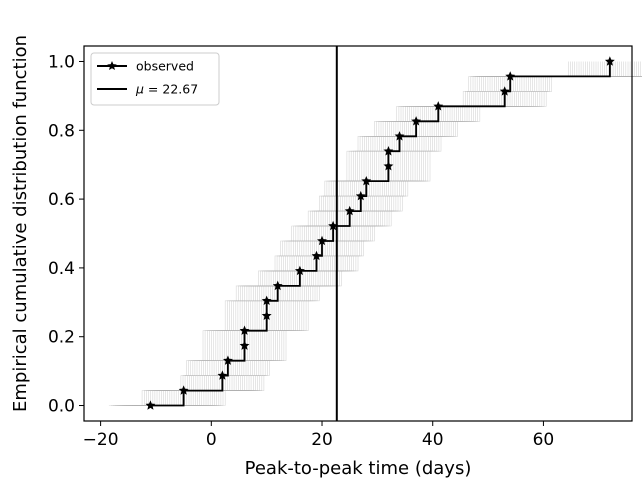 The height and width of the screenshot is (479, 642). Describe the element at coordinates (433, 440) in the screenshot. I see `x-tick-label: 40` at that location.